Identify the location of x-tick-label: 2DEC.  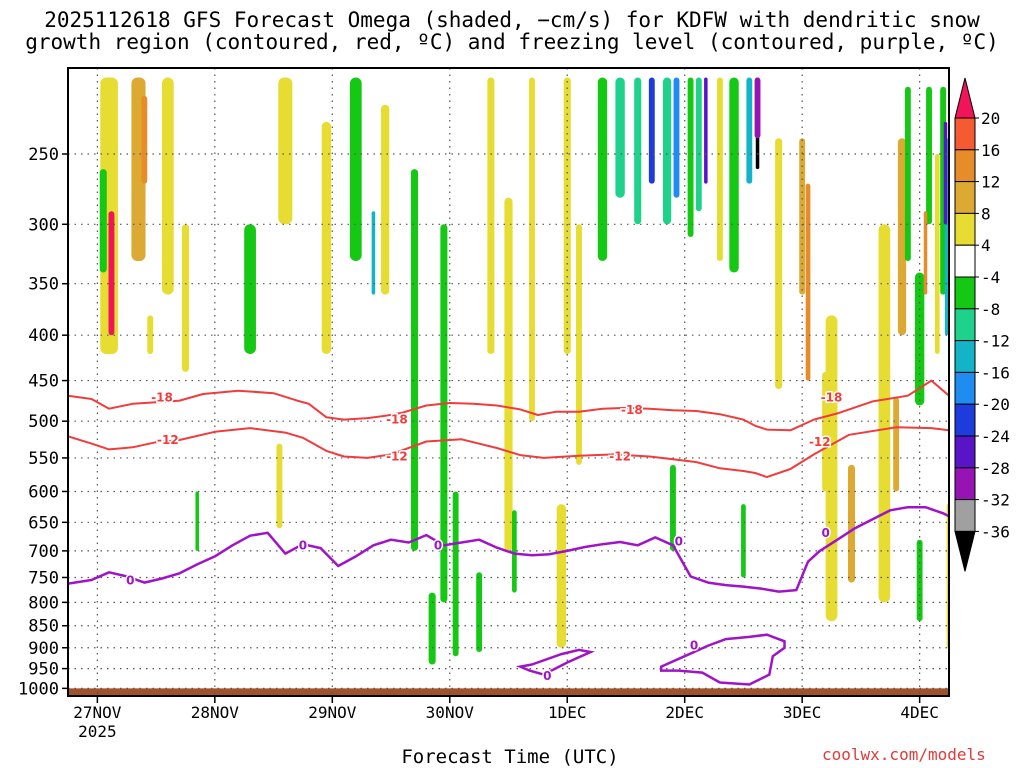
(684, 712).